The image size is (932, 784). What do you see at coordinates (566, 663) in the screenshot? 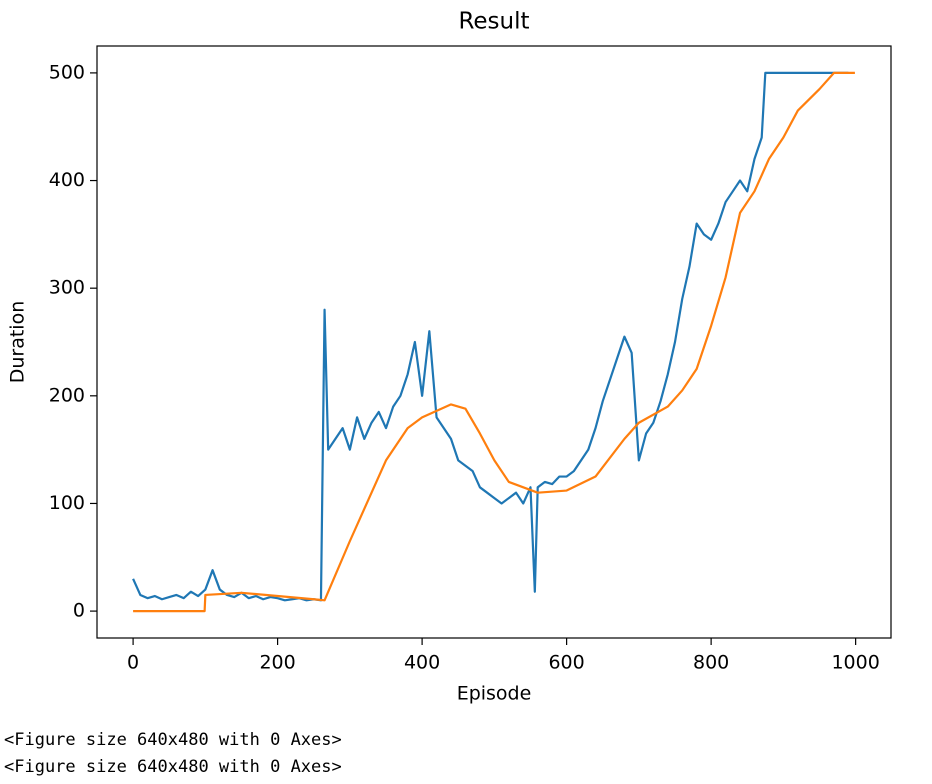
I see `x-tick-label: 600` at bounding box center [566, 663].